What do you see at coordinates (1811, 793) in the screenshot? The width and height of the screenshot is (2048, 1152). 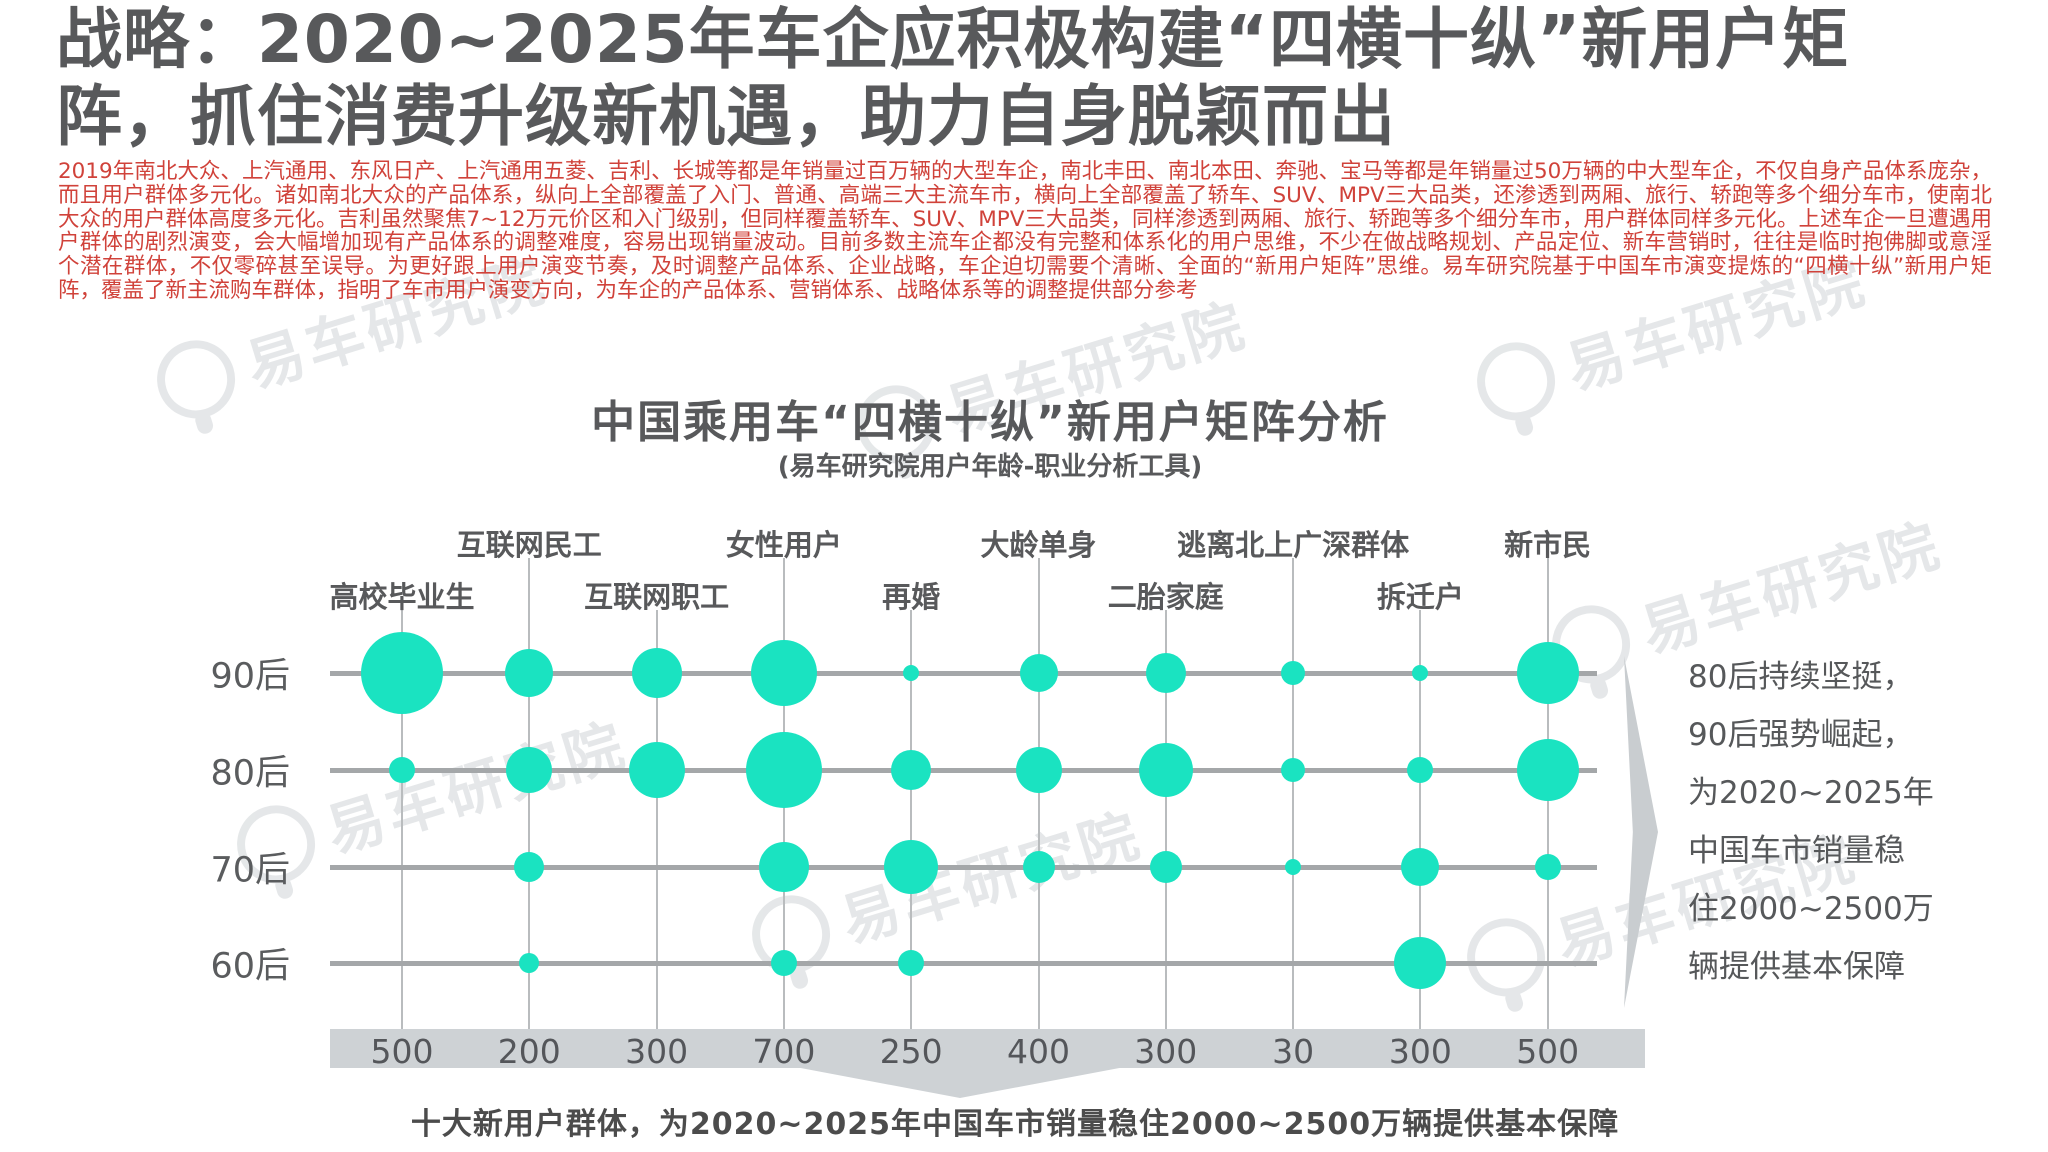 I see `annotation-line: 为2020~2025年` at bounding box center [1811, 793].